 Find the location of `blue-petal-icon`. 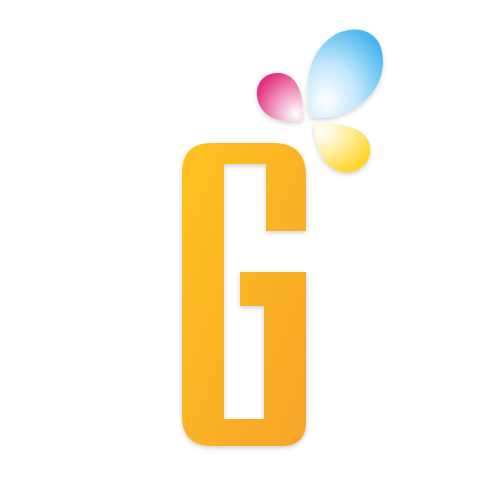

blue-petal-icon is located at coordinates (345, 73).